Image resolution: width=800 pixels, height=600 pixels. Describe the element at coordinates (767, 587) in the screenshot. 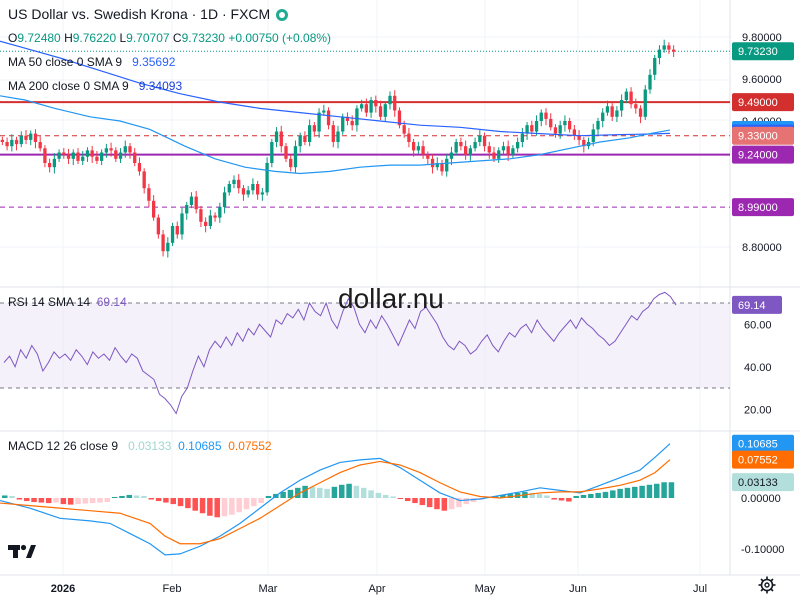

I see `gear-icon` at that location.